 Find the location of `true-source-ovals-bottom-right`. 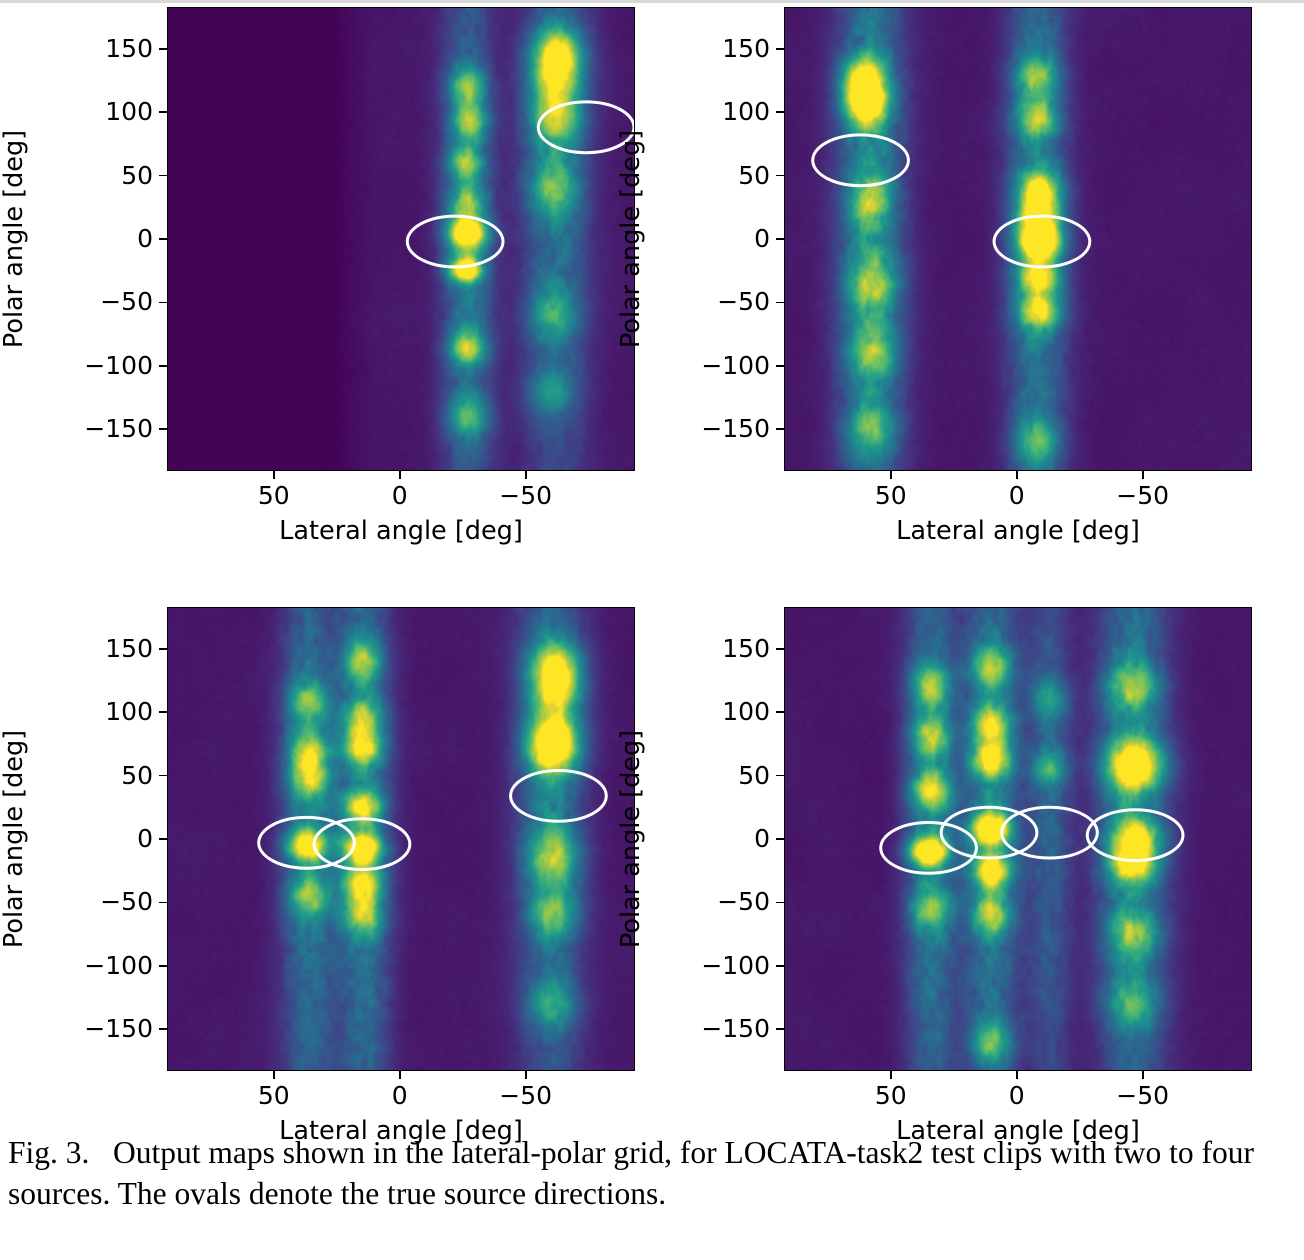

true-source-ovals-bottom-right is located at coordinates (1031, 840).